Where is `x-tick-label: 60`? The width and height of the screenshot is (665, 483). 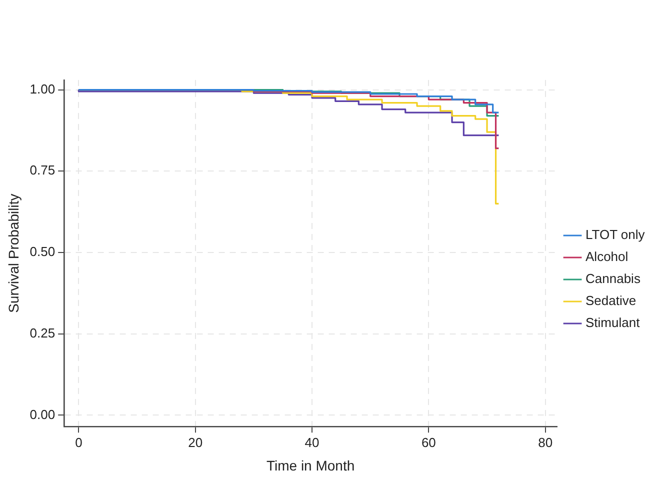 x-tick-label: 60 is located at coordinates (428, 442).